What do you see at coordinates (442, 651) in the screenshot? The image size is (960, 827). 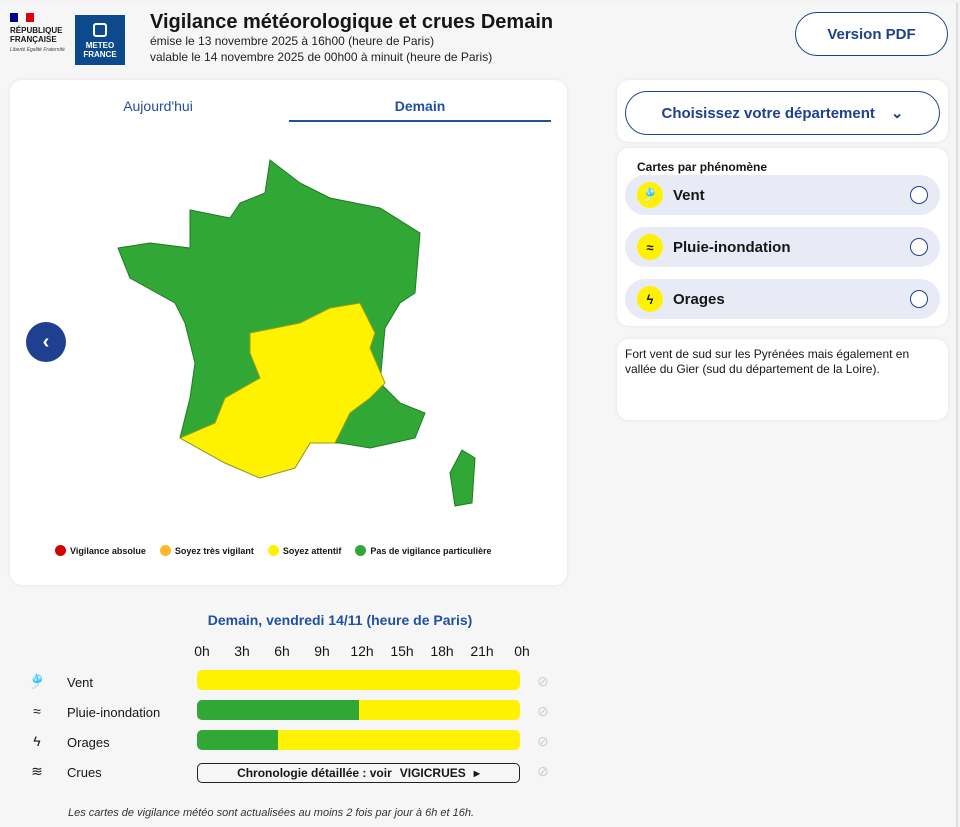 I see `hour-label: 18h` at bounding box center [442, 651].